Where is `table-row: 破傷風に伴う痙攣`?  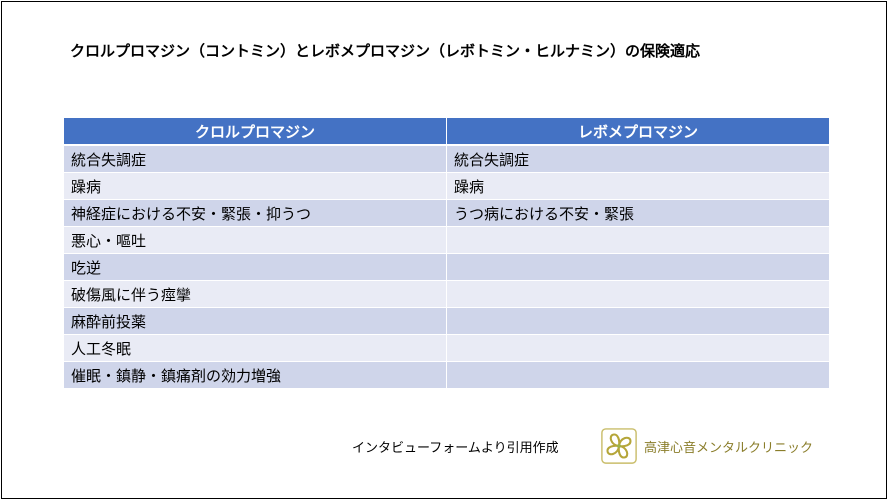
table-row: 破傷風に伴う痙攣 is located at coordinates (446, 294).